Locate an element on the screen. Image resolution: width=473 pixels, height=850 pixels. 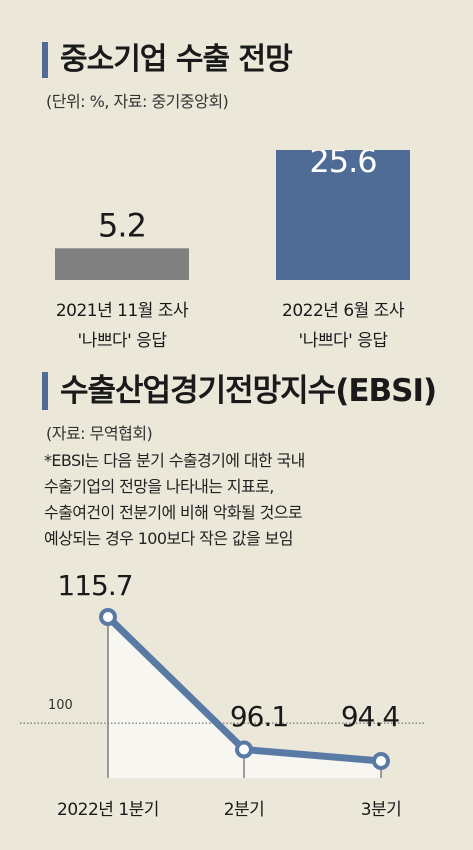
point-value-label: 96.1 is located at coordinates (259, 716).